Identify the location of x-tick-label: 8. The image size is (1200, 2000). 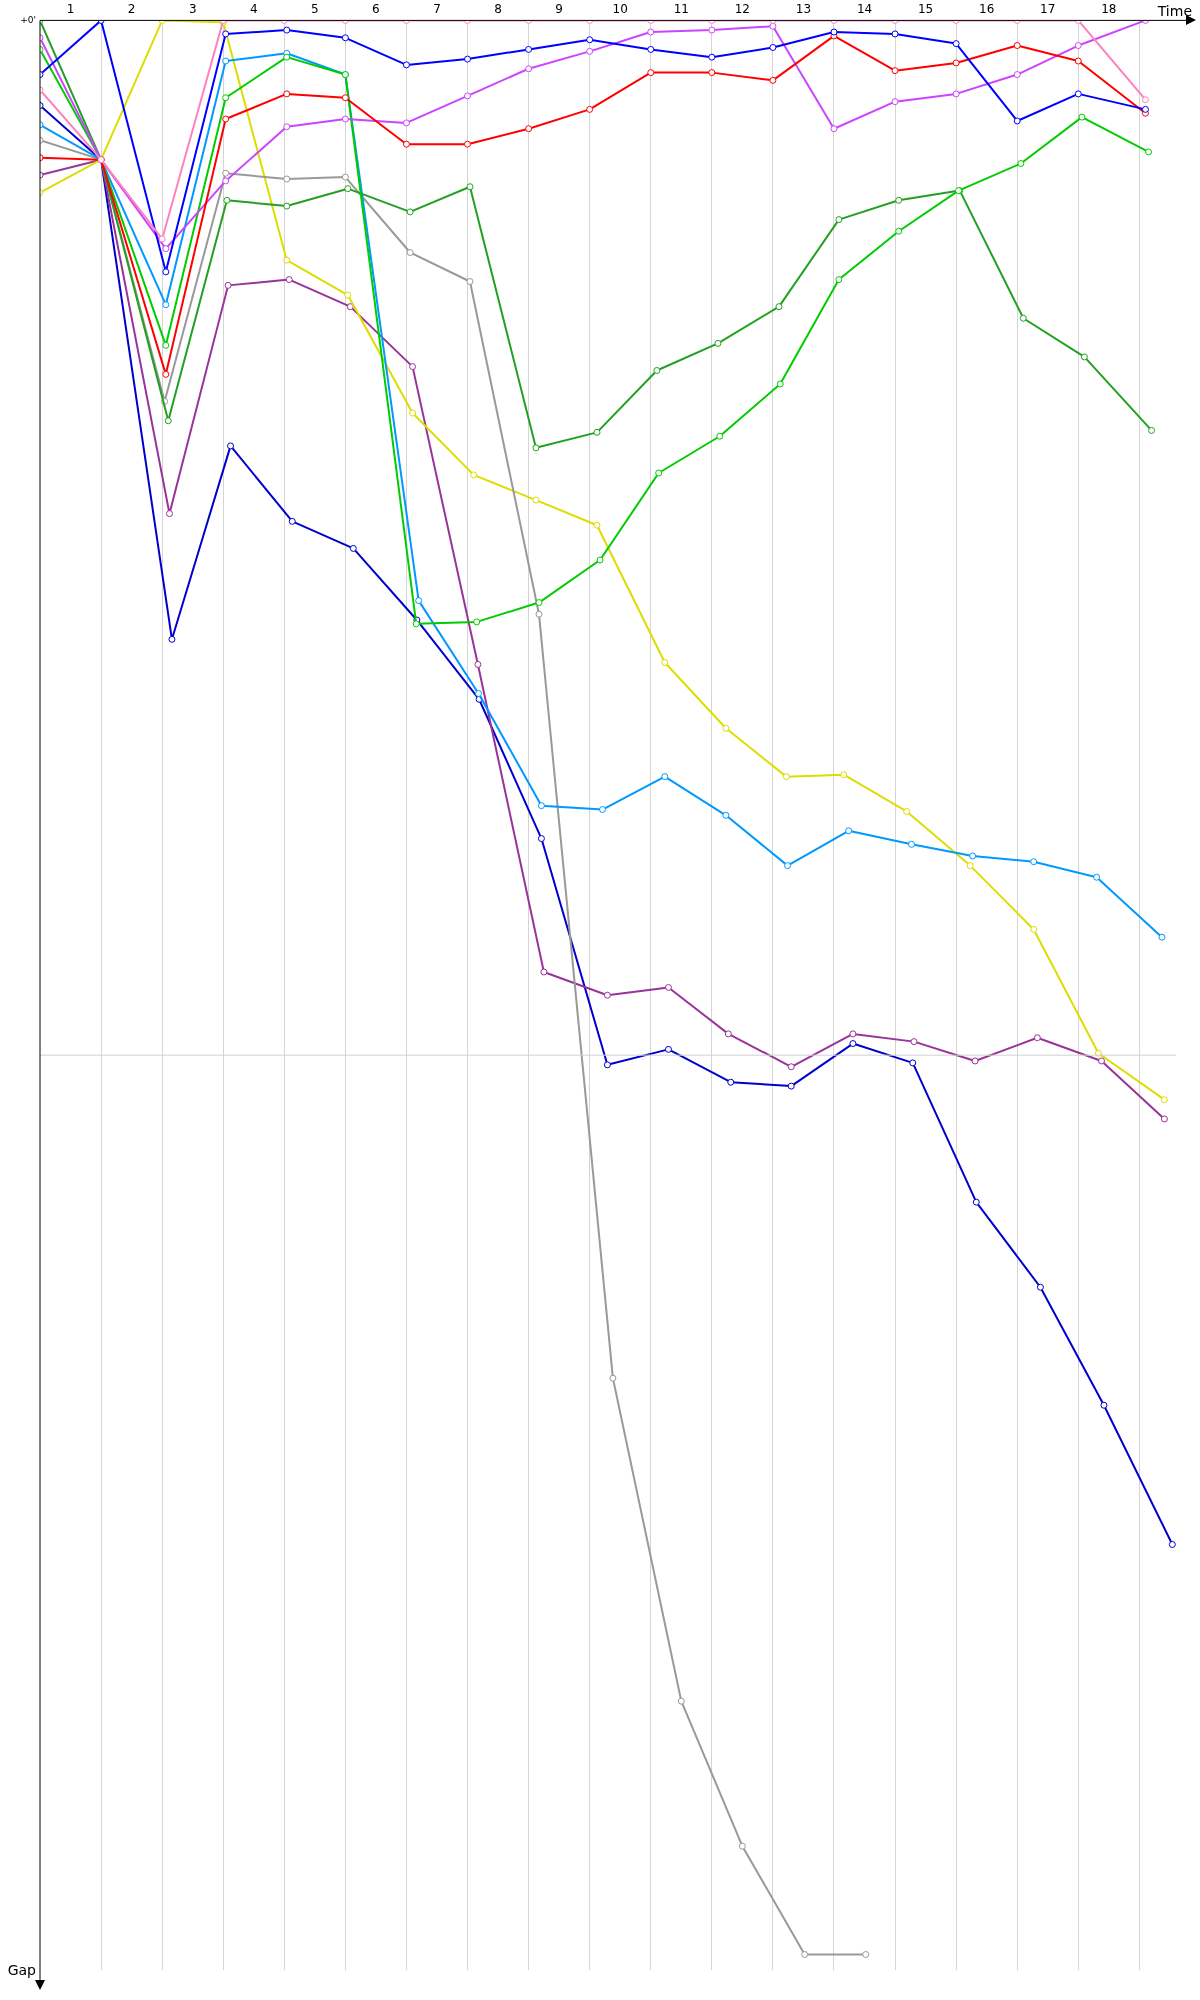
(498, 9).